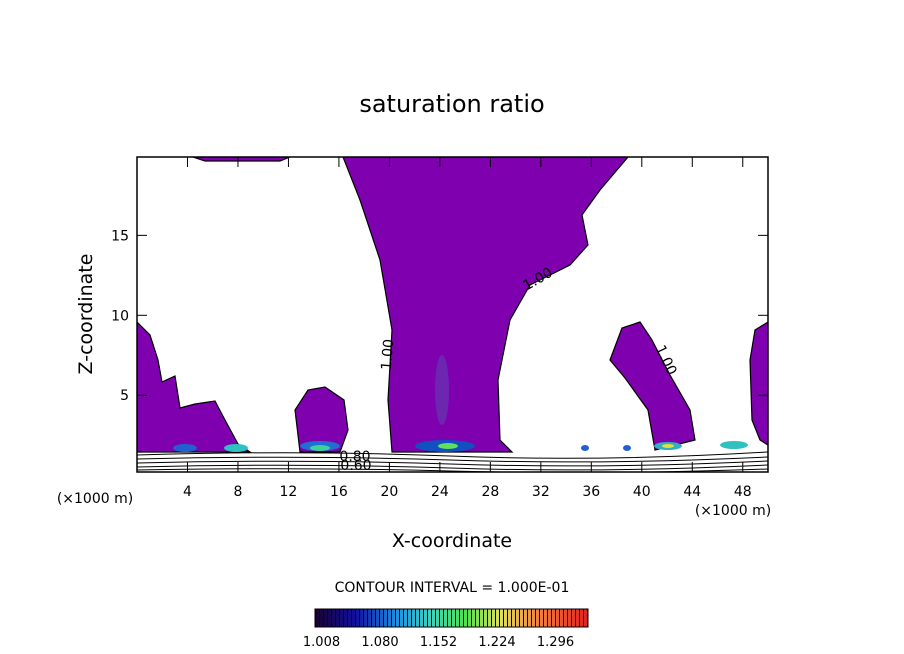 This screenshot has width=904, height=654. Describe the element at coordinates (86, 314) in the screenshot. I see `y-axis-label: Z-coordinate` at that location.